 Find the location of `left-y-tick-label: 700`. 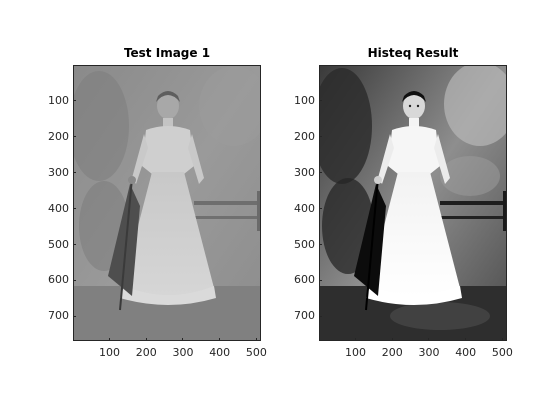

left-y-tick-label: 700 is located at coordinates (58, 316).